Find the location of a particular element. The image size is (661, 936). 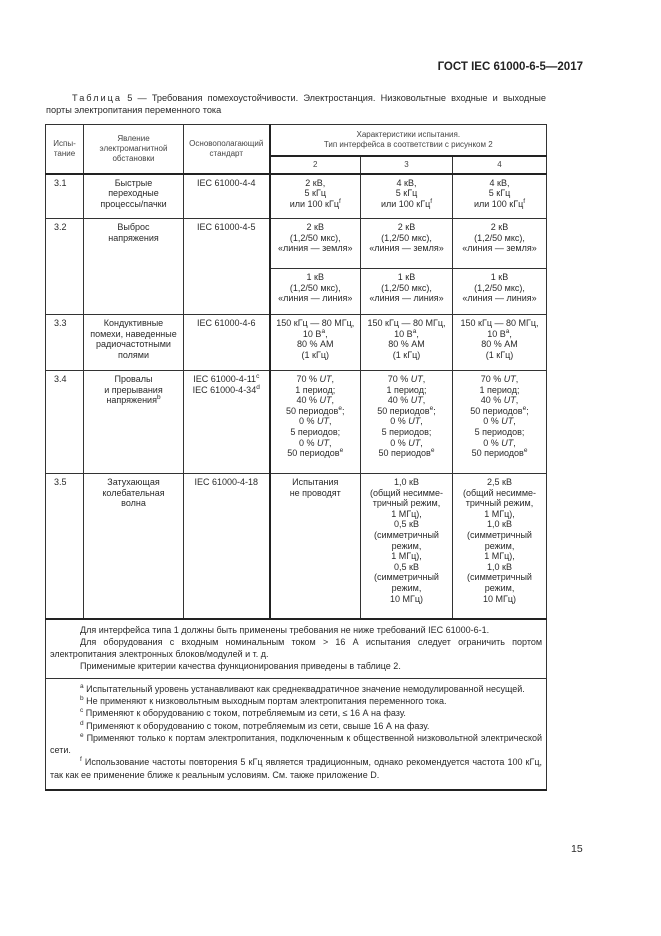

cell-text: 10 В is located at coordinates (496, 333).